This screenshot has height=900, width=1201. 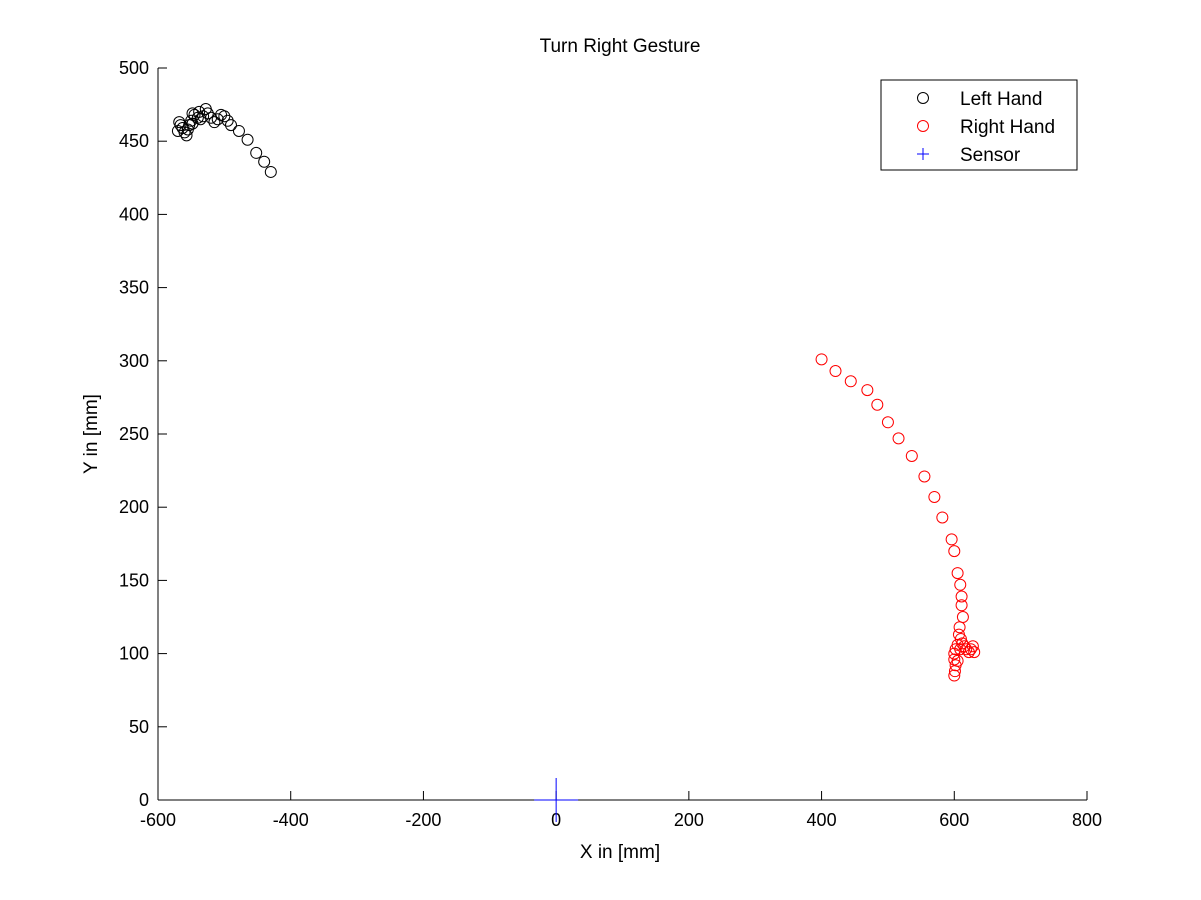 What do you see at coordinates (620, 852) in the screenshot?
I see `x-axis-label: X in [mm]` at bounding box center [620, 852].